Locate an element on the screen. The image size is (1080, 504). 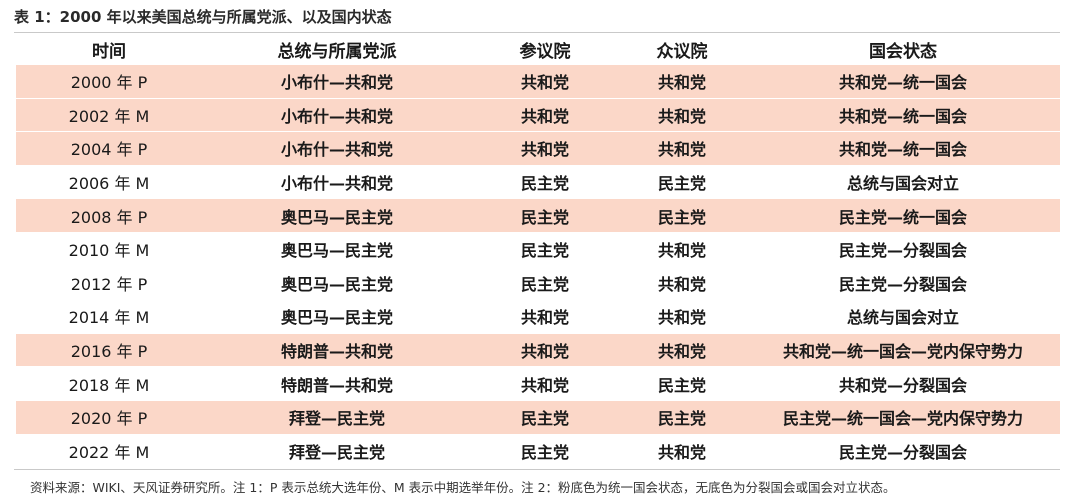
header-time: 时间 is located at coordinates (109, 51).